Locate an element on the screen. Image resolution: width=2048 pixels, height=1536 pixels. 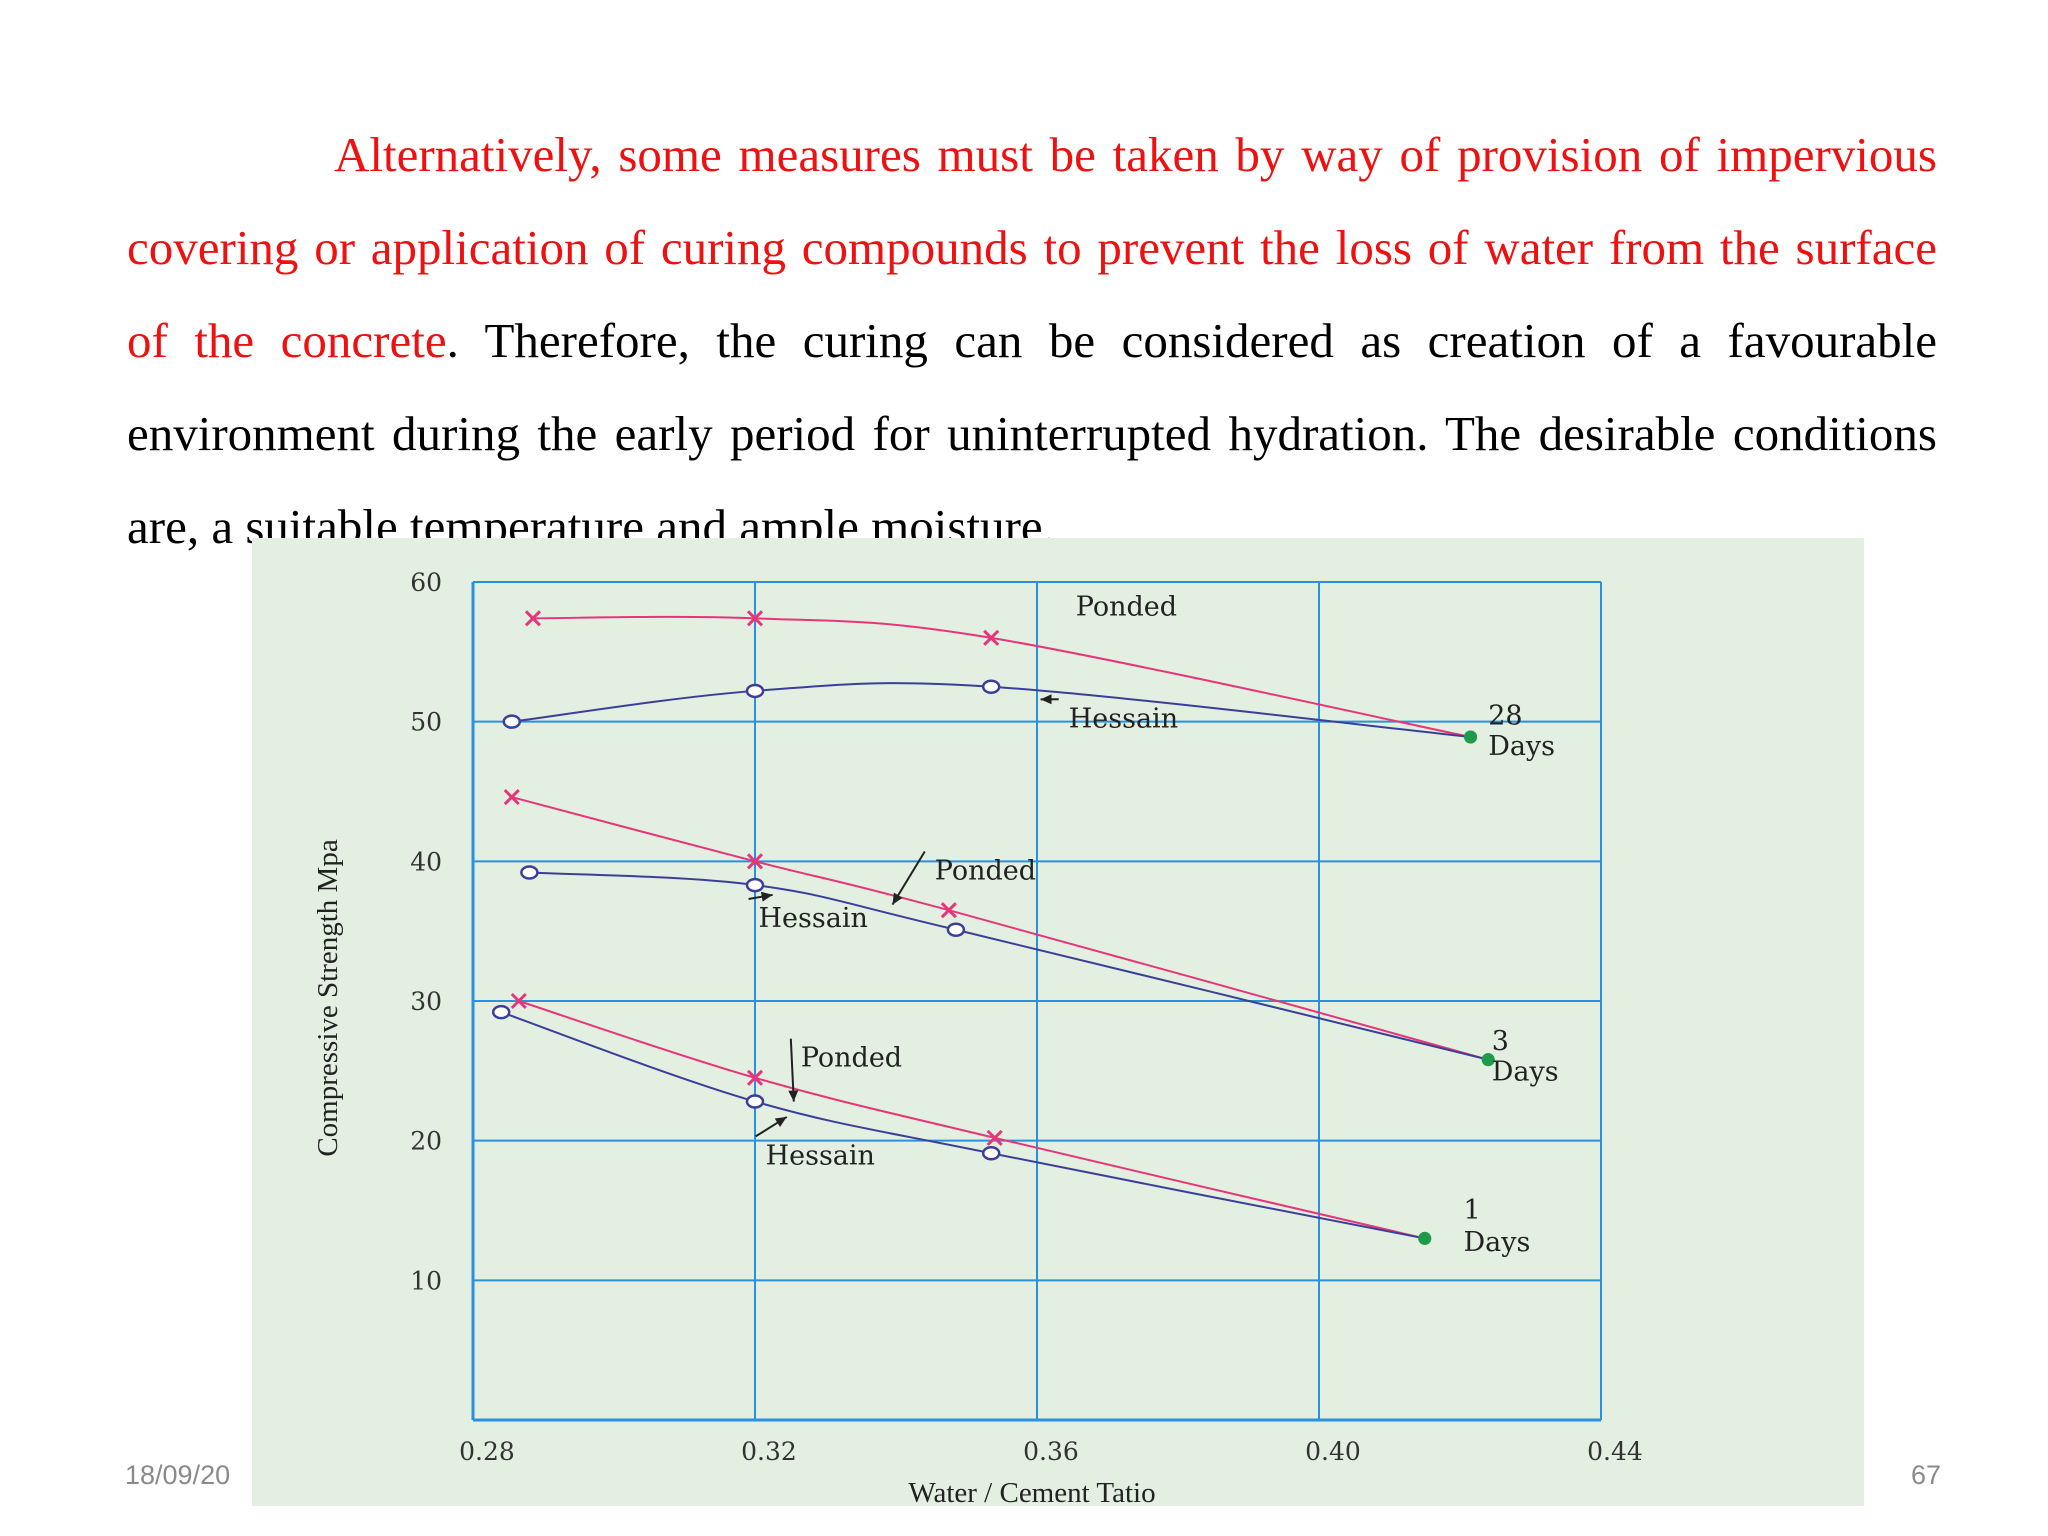
y-tick-label: 20 is located at coordinates (426, 1141).